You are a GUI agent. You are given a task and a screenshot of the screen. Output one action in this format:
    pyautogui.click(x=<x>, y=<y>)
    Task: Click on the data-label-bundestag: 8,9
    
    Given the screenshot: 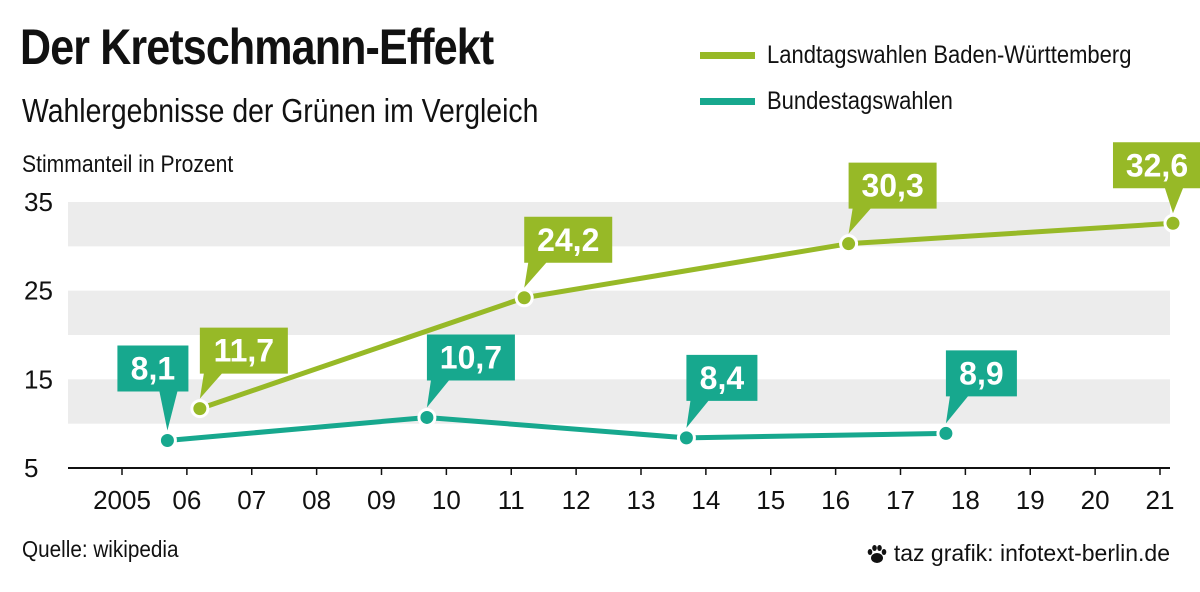 What is the action you would take?
    pyautogui.click(x=981, y=387)
    